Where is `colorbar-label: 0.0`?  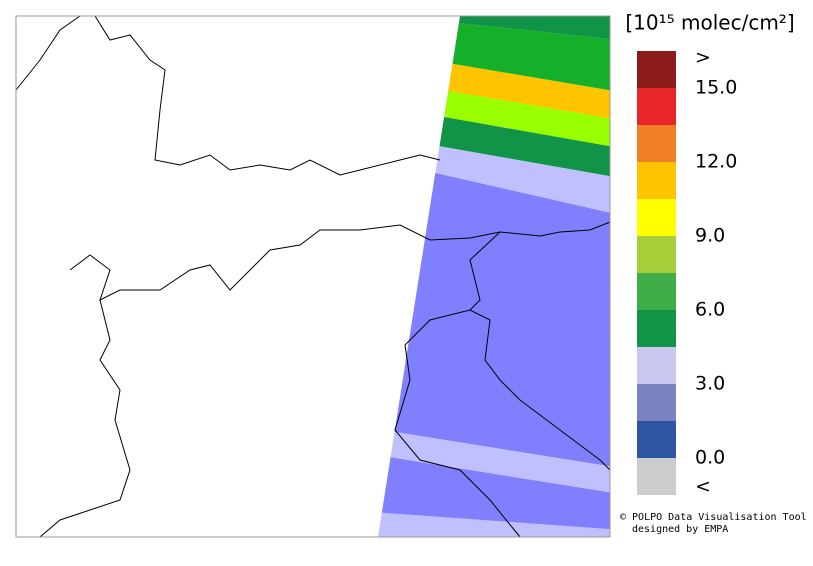 colorbar-label: 0.0 is located at coordinates (710, 458).